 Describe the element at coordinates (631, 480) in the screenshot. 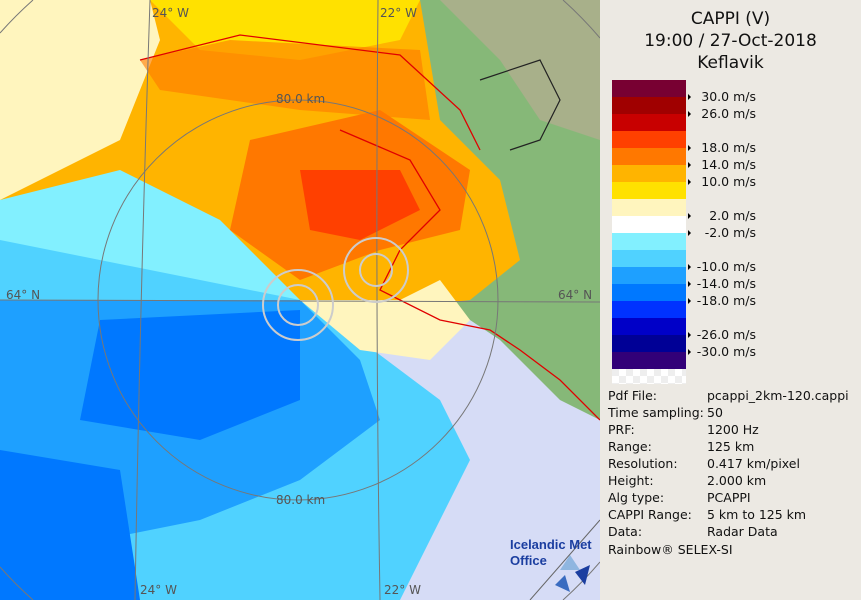

I see `info-key: Height:` at that location.